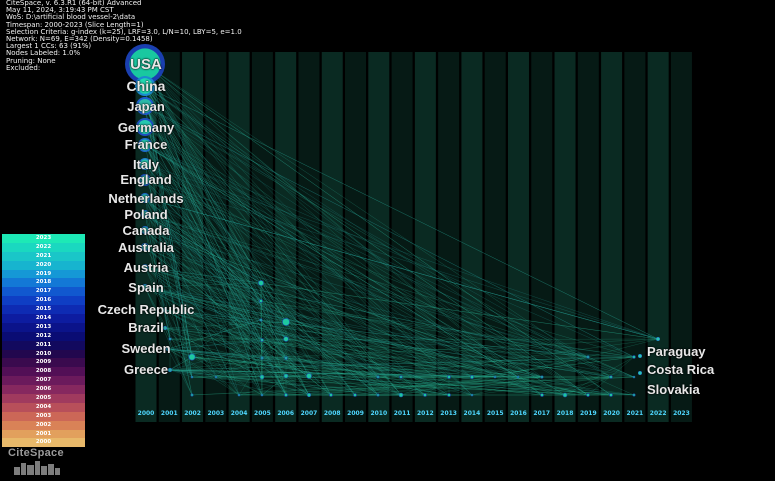  I want to click on node-brazil, so click(165, 328).